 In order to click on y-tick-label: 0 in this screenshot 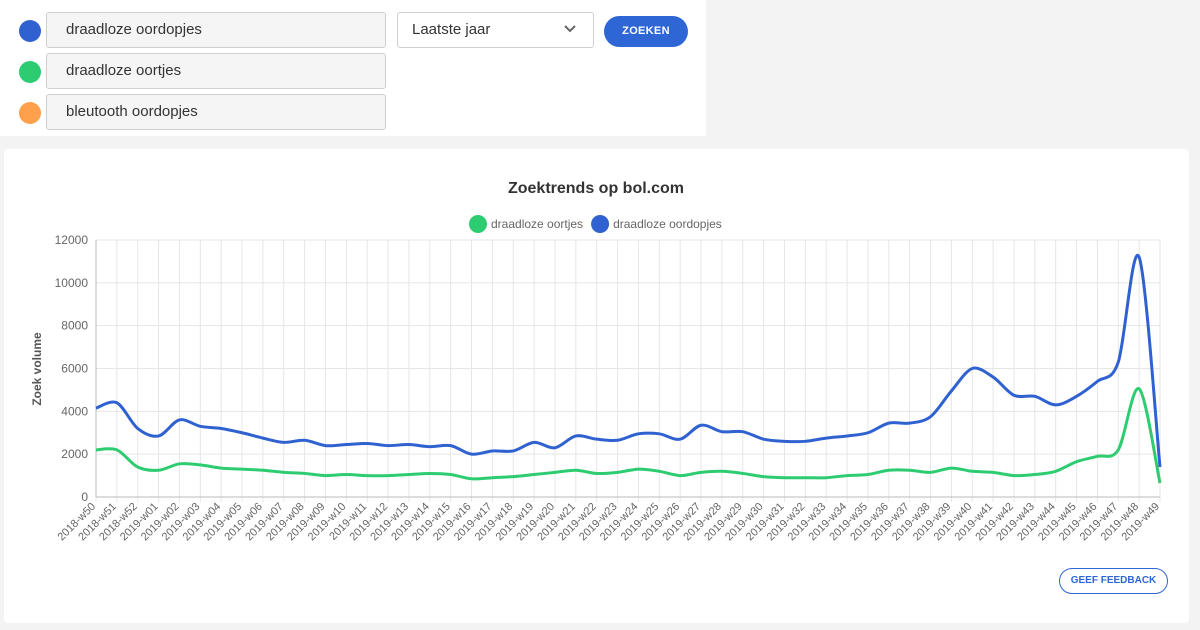, I will do `click(84, 497)`.